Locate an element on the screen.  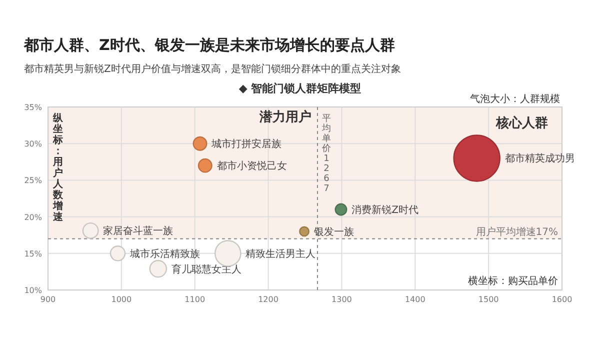
x-tick-label: 1300 is located at coordinates (342, 299).